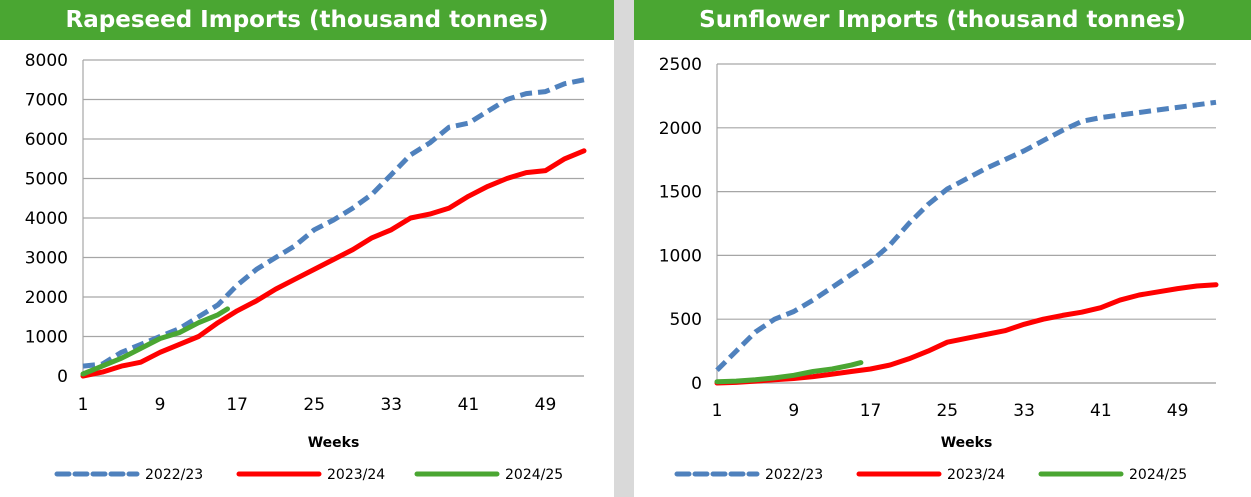  I want to click on y-tick-label: 7000, so click(46, 101).